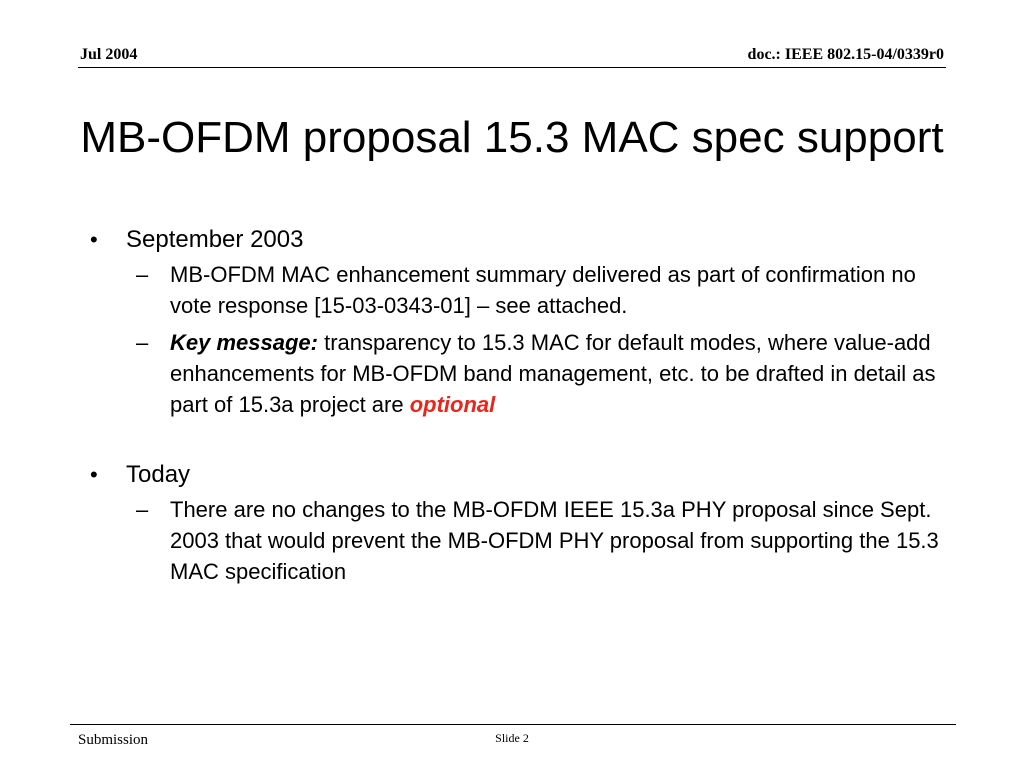  What do you see at coordinates (522, 240) in the screenshot?
I see `bullet-item: • September 2003` at bounding box center [522, 240].